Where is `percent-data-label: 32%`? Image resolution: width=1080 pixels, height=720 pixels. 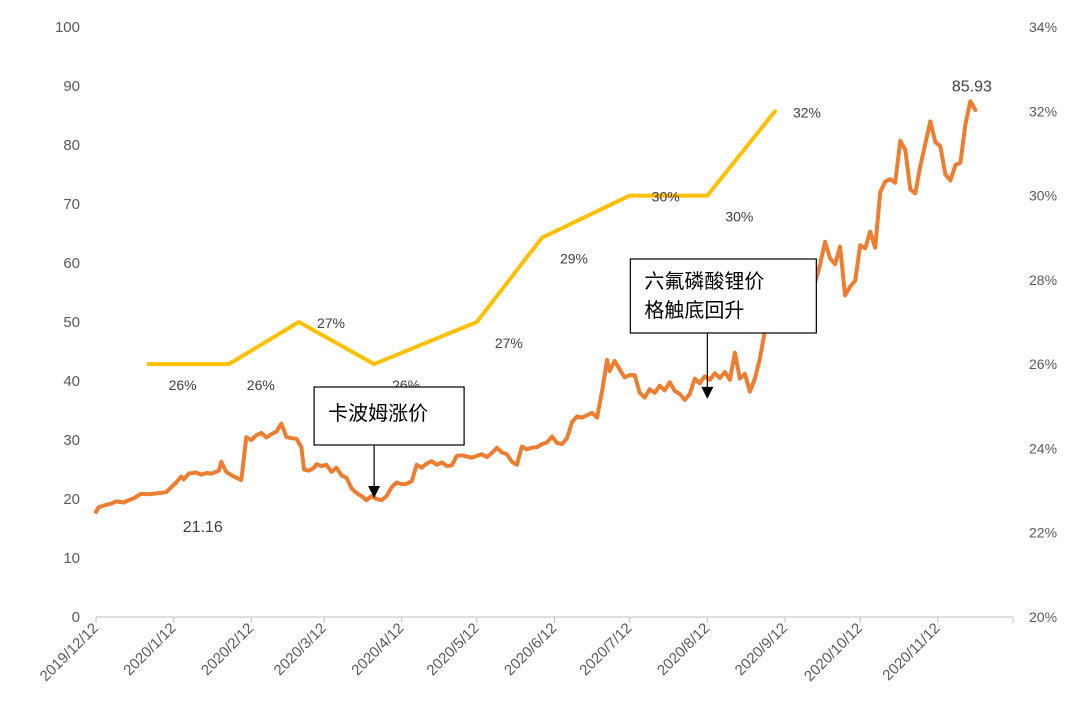 percent-data-label: 32% is located at coordinates (807, 112).